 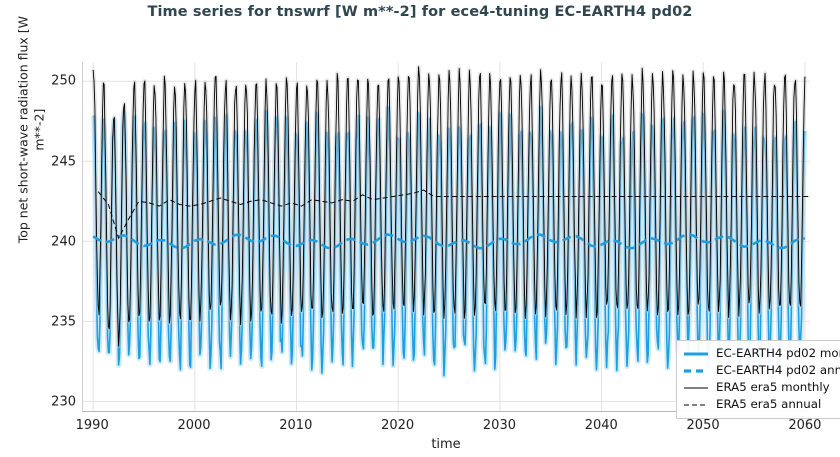 What do you see at coordinates (696, 405) in the screenshot?
I see `legend-swatch-dashed-black-icon` at bounding box center [696, 405].